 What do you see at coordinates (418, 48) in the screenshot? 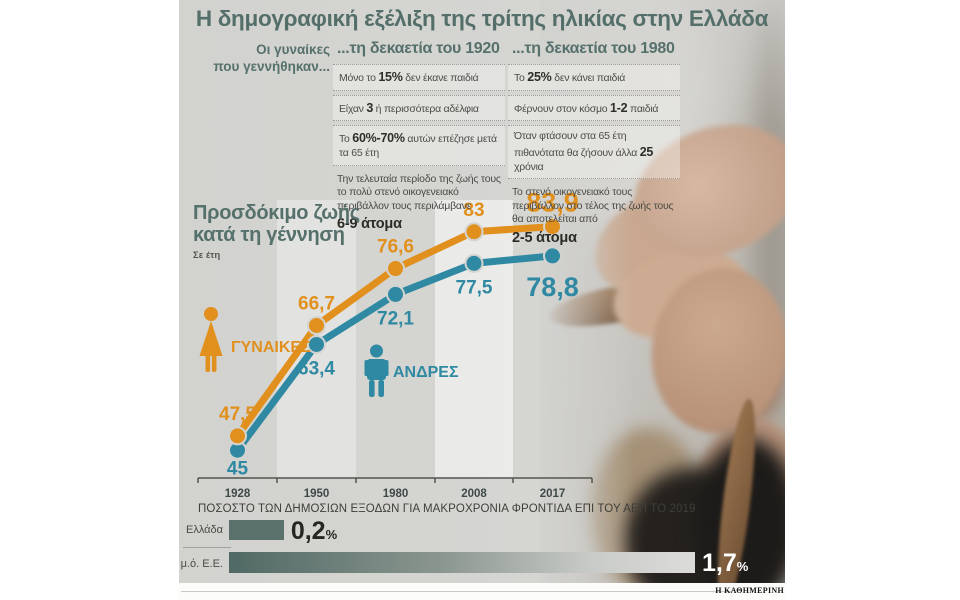
I see `decade-1920-heading: ...τη δεκαετία του 1920` at bounding box center [418, 48].